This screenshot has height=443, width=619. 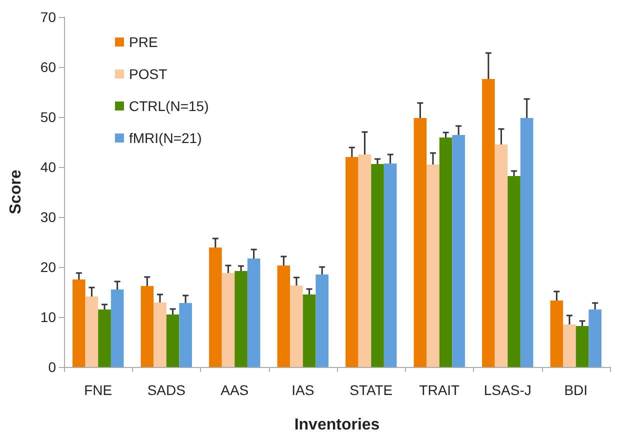 What do you see at coordinates (303, 390) in the screenshot?
I see `x-tick-label: IAS` at bounding box center [303, 390].